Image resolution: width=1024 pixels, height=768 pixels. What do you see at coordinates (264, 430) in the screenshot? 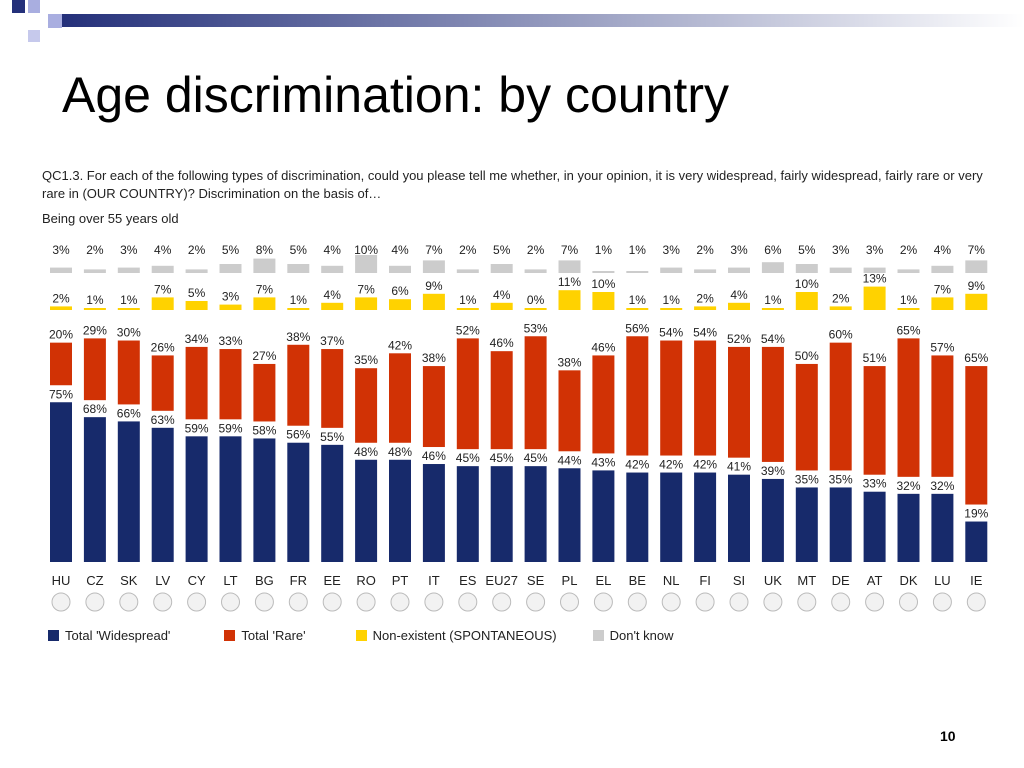
I see `label-widespread-bg: 58%` at bounding box center [264, 430].